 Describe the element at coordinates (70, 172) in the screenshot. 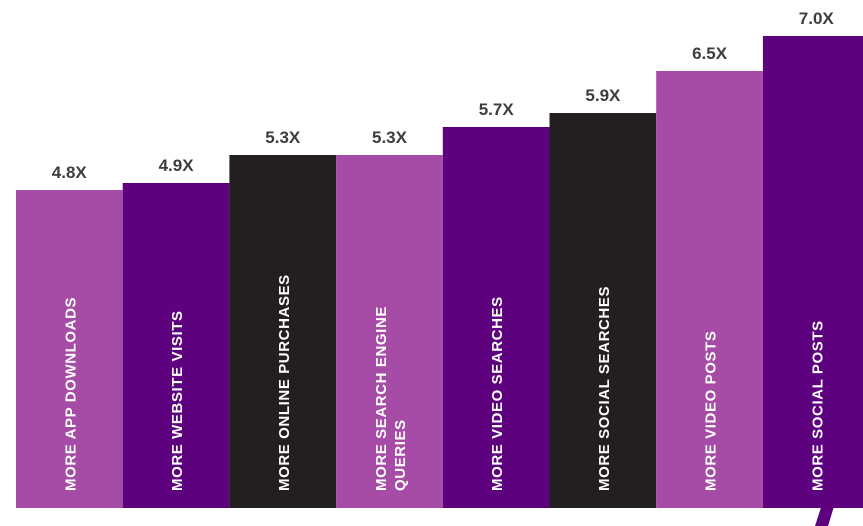

I see `bar-value-label: 4.8X` at that location.